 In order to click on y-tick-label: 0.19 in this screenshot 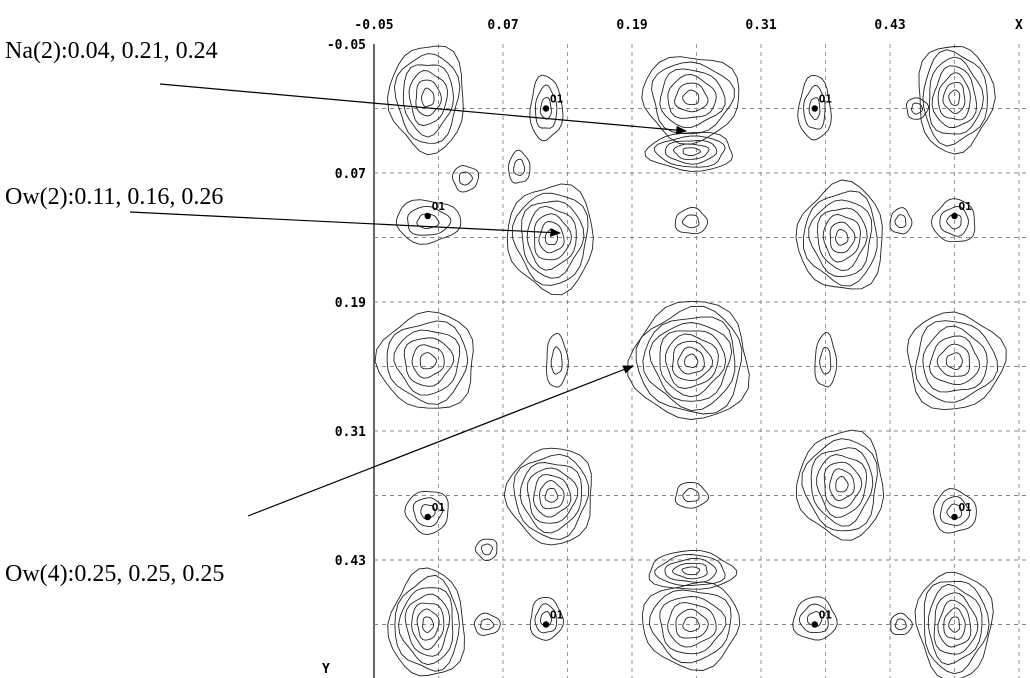, I will do `click(350, 303)`.